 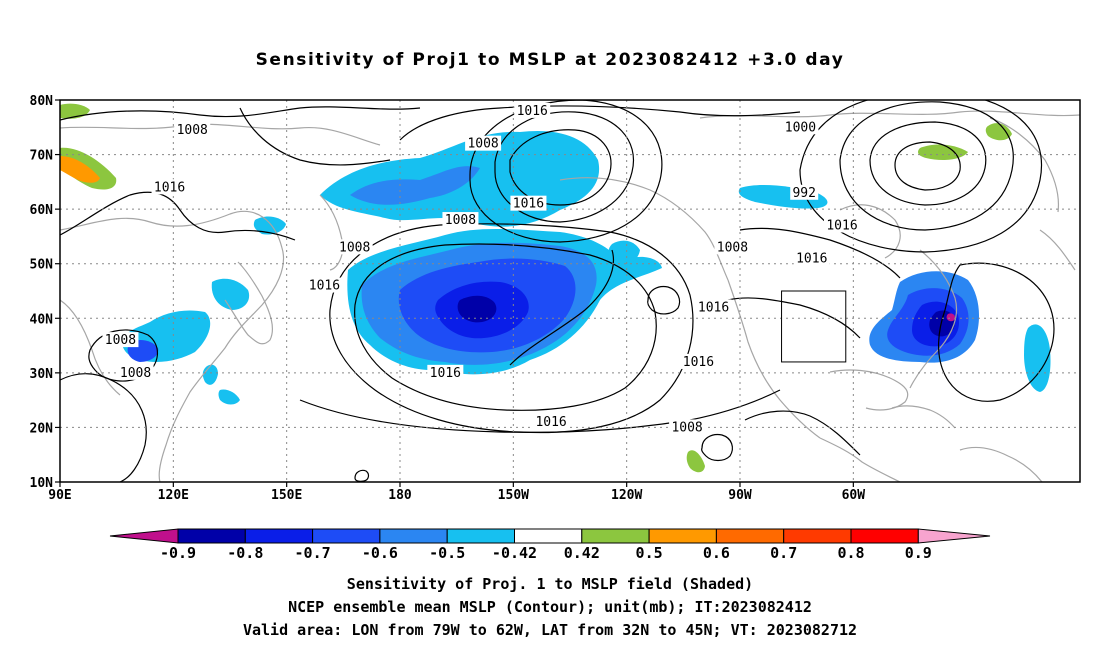 I want to click on contour-label: 992, so click(x=803, y=193).